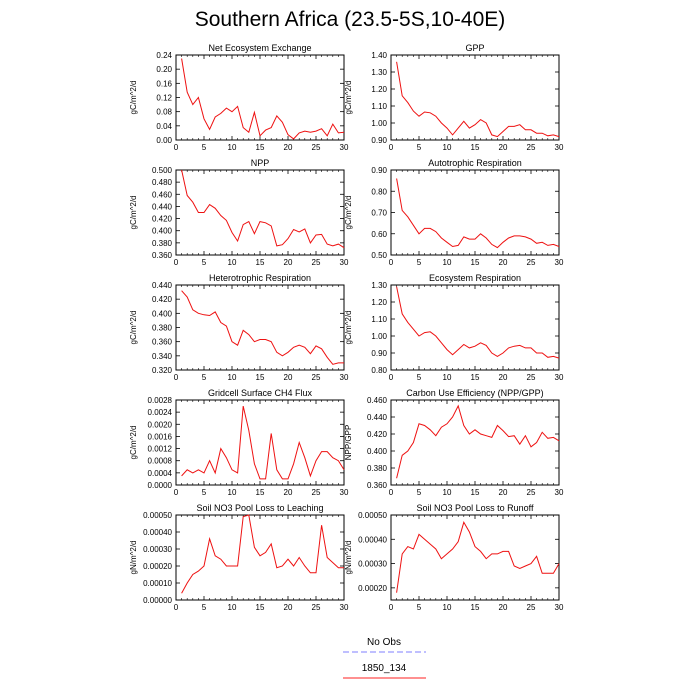  Describe the element at coordinates (162, 182) in the screenshot. I see `y-tick-label: 0.480` at that location.